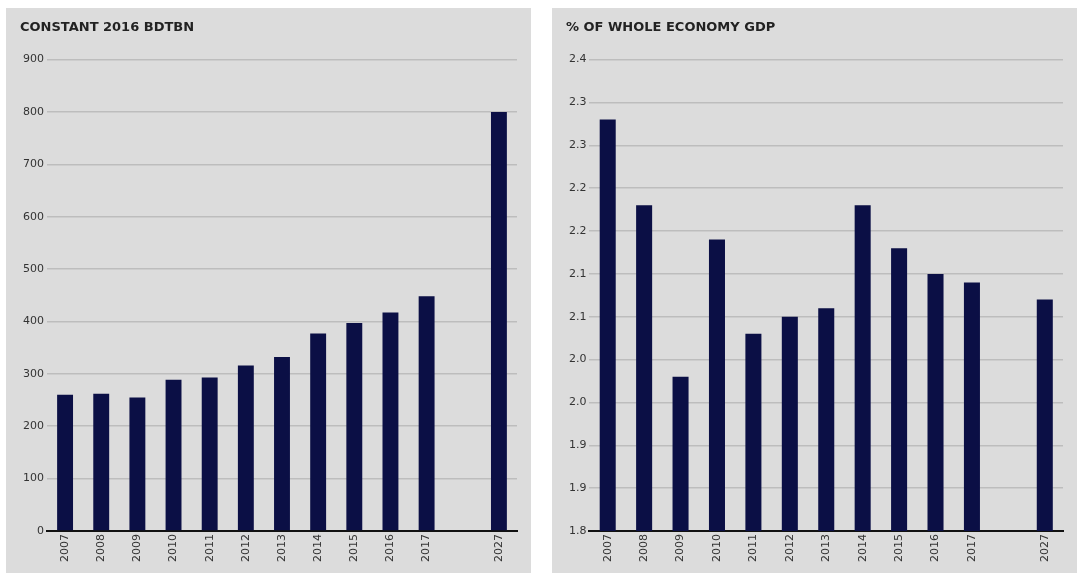  I want to click on y-tick-label: 400, so click(33, 321).